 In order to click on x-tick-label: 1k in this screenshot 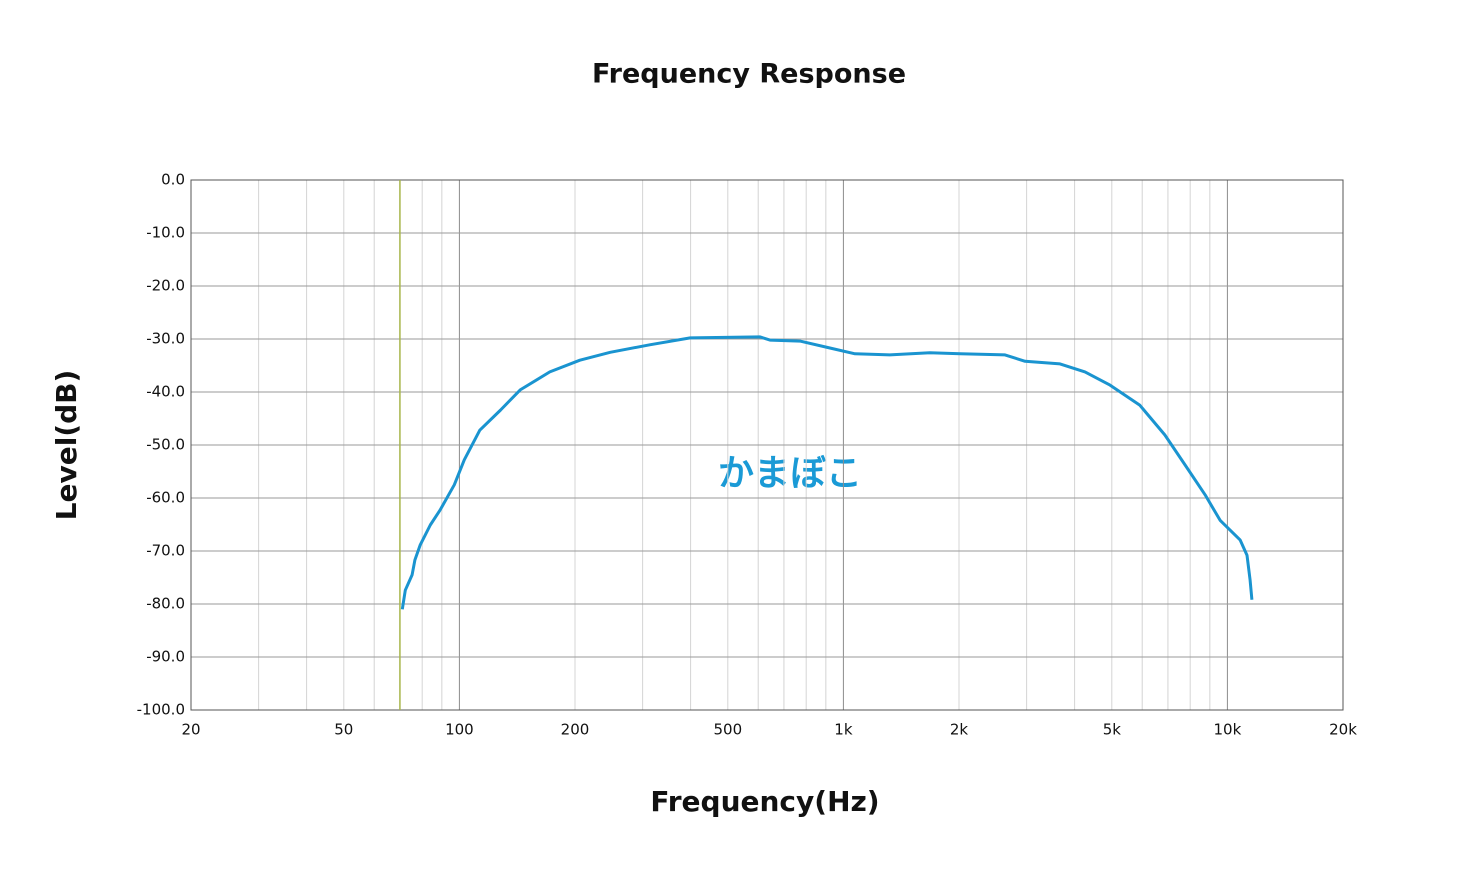, I will do `click(843, 730)`.